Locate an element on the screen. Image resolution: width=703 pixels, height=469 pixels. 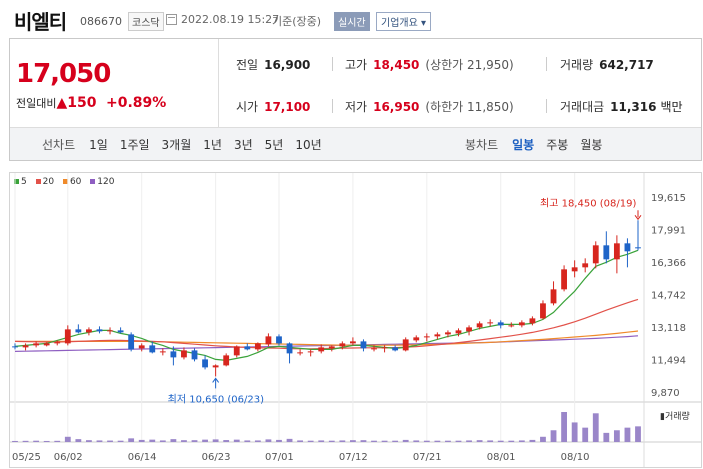
x-tick-label: 06/14 is located at coordinates (142, 457).